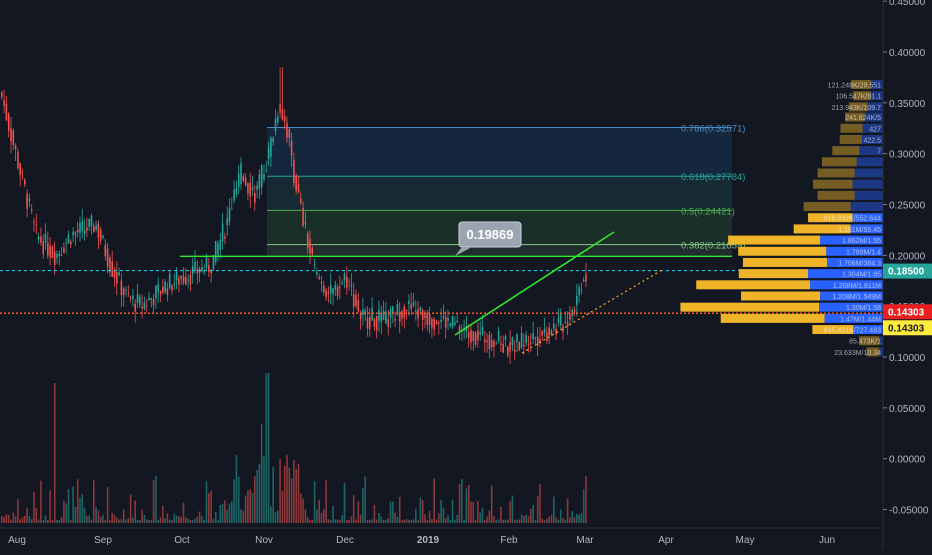 The height and width of the screenshot is (555, 932). Describe the element at coordinates (490, 234) in the screenshot. I see `callout-box` at that location.